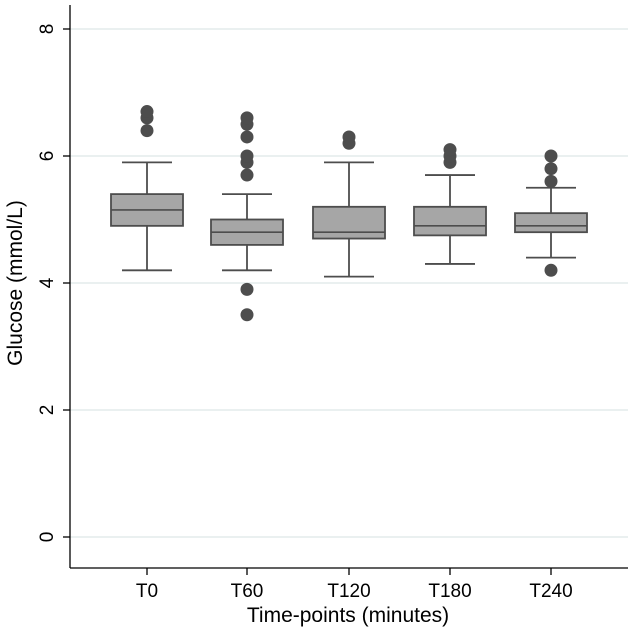 The image size is (630, 633). I want to click on box-group-t240, so click(551, 213).